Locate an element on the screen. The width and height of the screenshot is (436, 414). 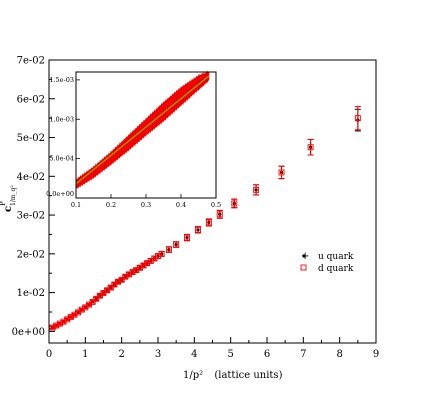
x-tick-label: 0 is located at coordinates (49, 354).